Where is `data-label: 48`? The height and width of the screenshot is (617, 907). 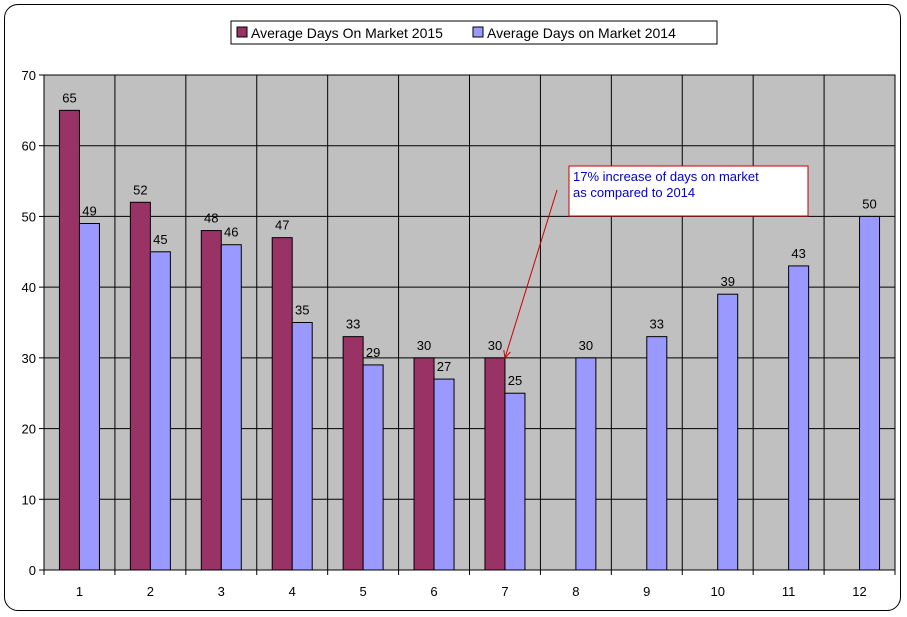
data-label: 48 is located at coordinates (211, 218).